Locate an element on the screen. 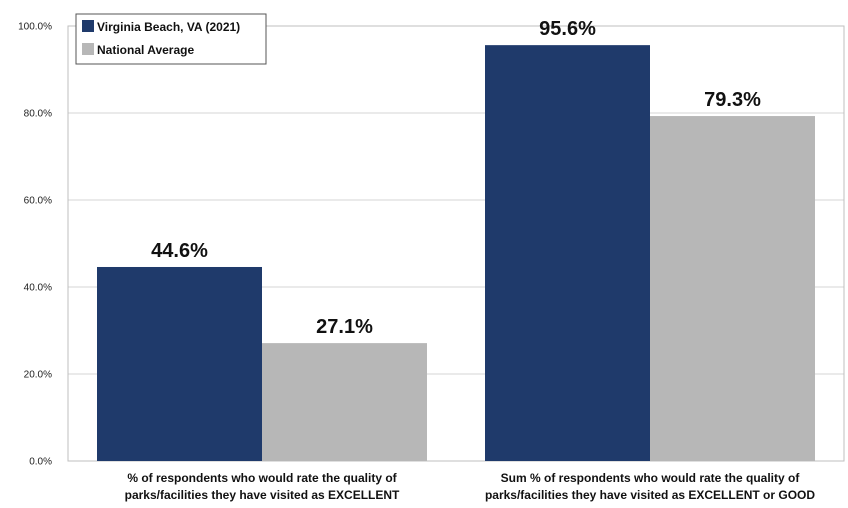 This screenshot has height=508, width=848. y-tick-label: 40.0% is located at coordinates (38, 288).